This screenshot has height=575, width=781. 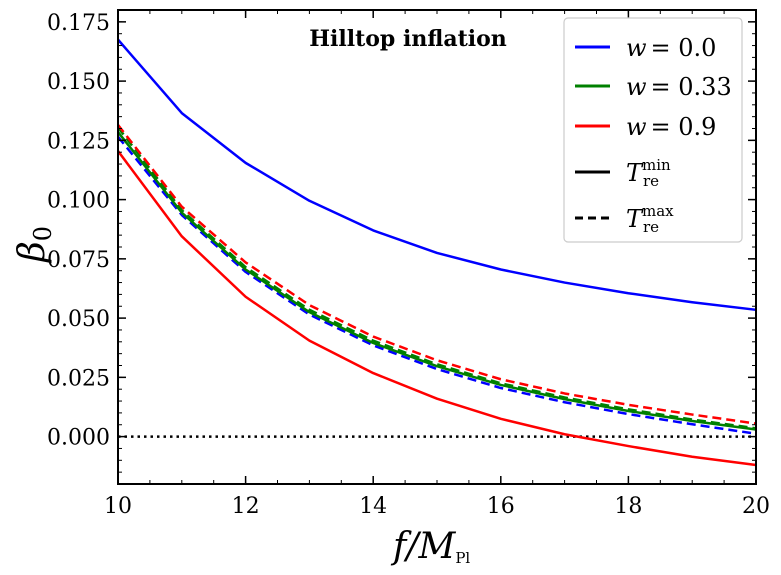 What do you see at coordinates (78, 378) in the screenshot?
I see `y-tick-label: 0.025` at bounding box center [78, 378].